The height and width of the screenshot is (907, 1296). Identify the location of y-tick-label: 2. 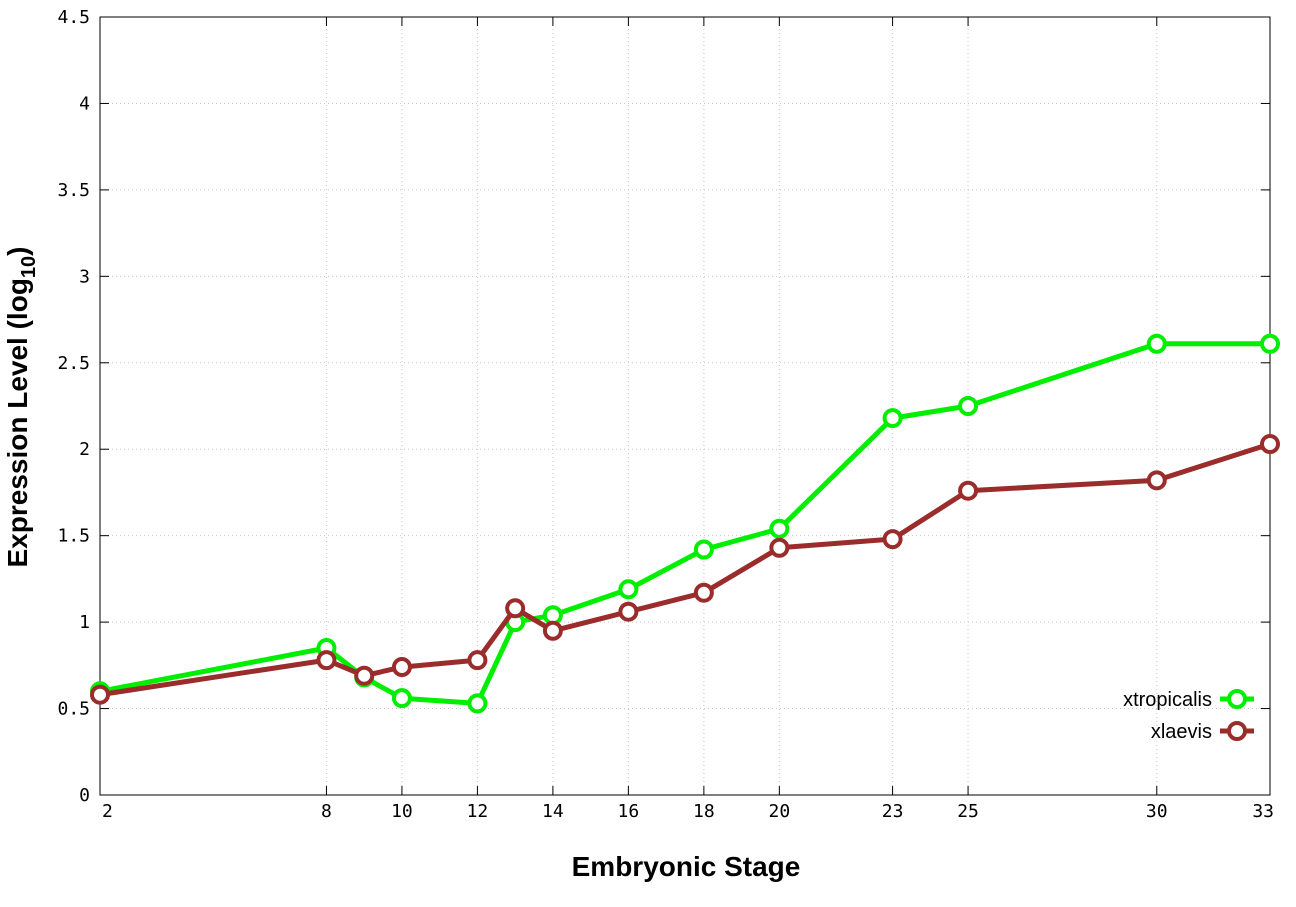
(84, 449).